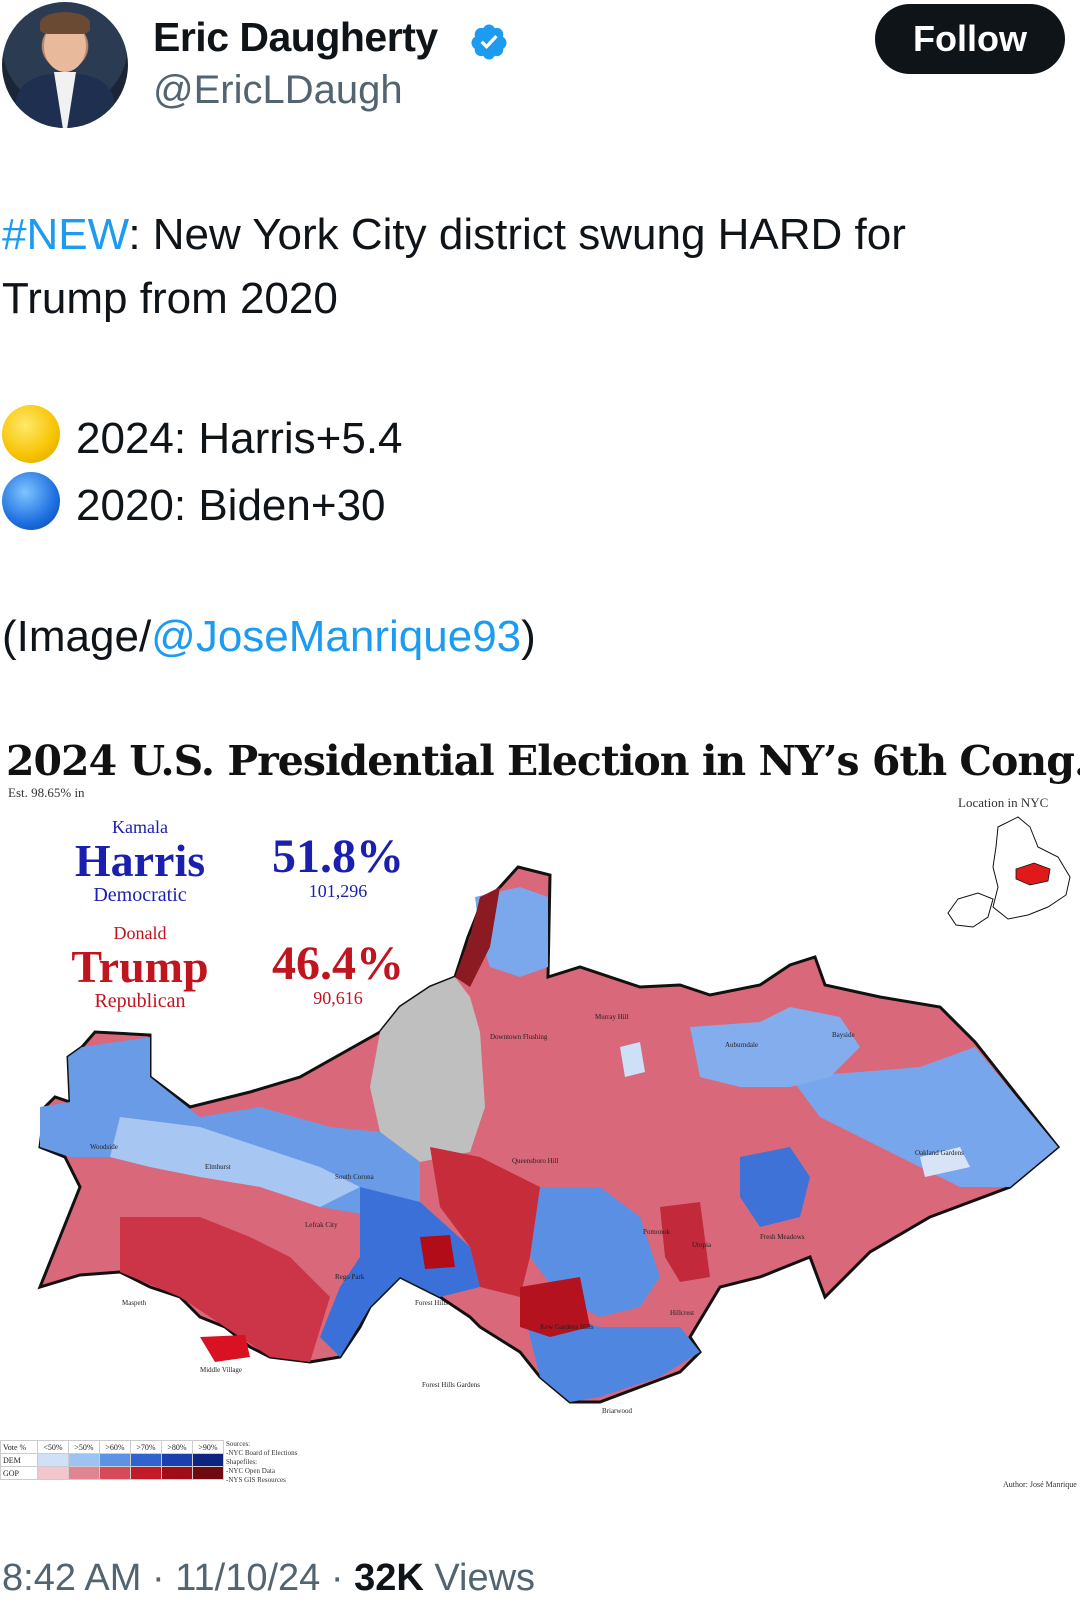 The image size is (1080, 1605). I want to click on dem-last-name: Harris, so click(140, 860).